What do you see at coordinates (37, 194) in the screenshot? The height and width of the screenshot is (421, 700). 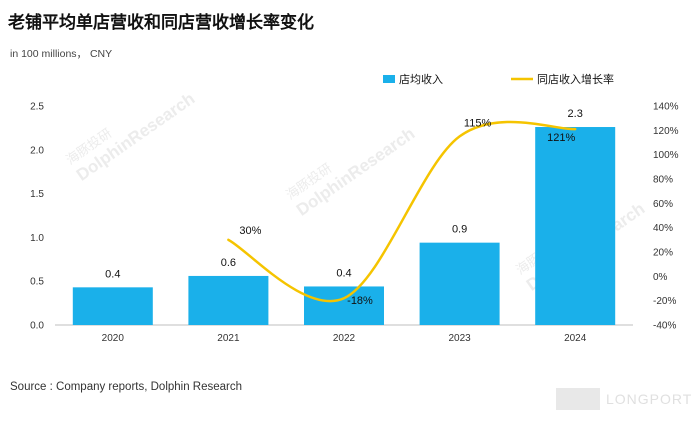 I see `y-left-tick-label: 1.5` at bounding box center [37, 194].